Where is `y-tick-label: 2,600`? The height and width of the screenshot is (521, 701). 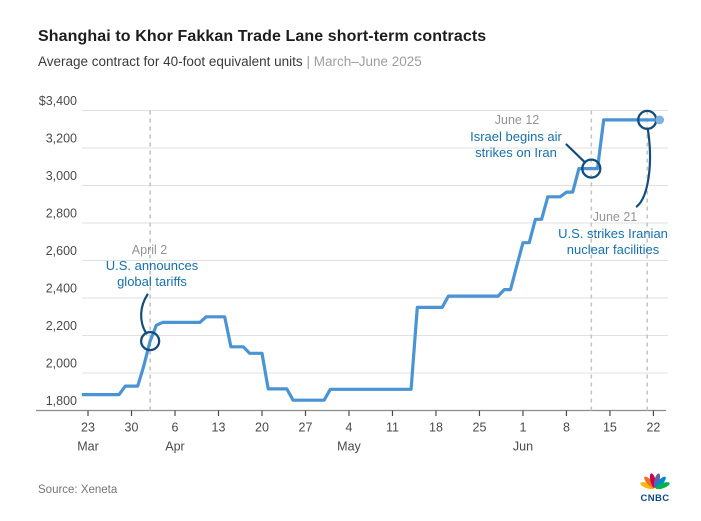 y-tick-label: 2,600 is located at coordinates (61, 251).